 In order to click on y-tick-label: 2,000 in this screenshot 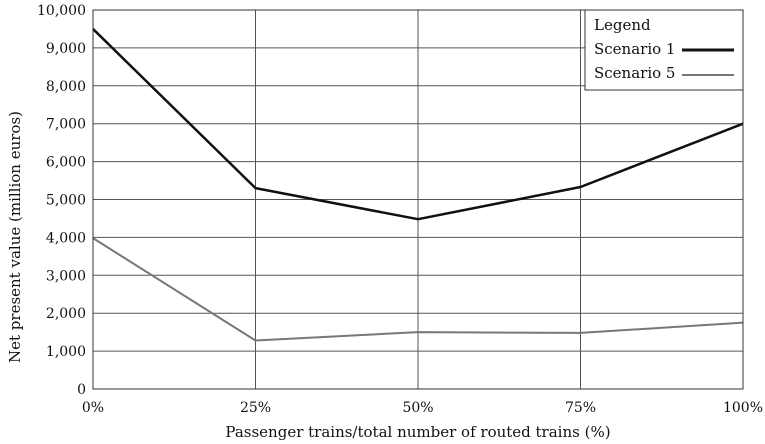, I will do `click(66, 314)`.